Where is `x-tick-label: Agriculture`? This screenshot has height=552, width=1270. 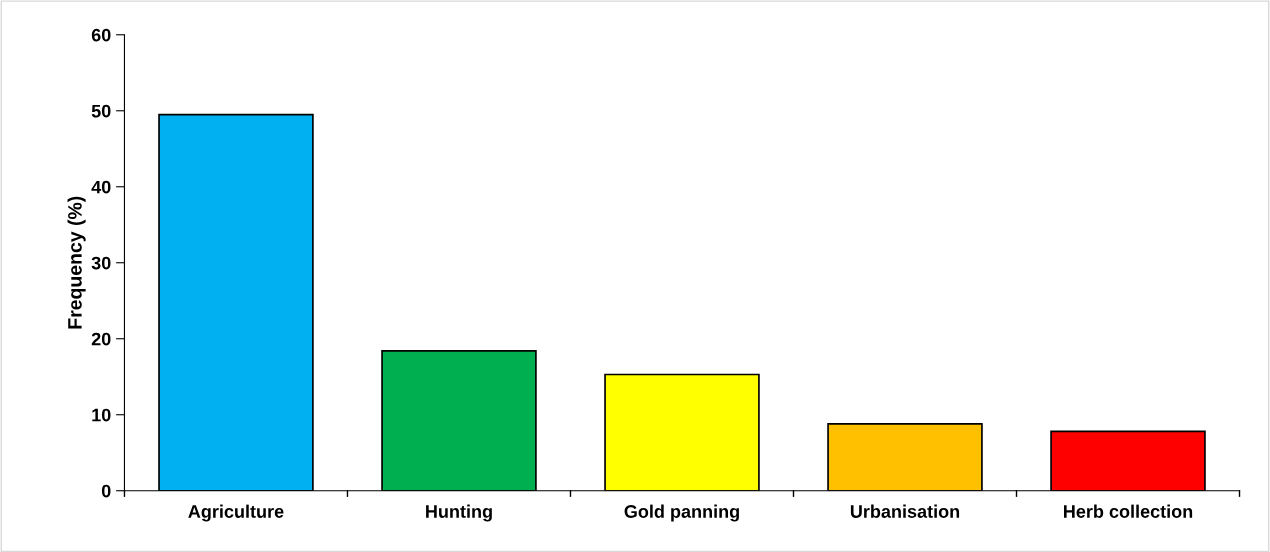
x-tick-label: Agriculture is located at coordinates (236, 513).